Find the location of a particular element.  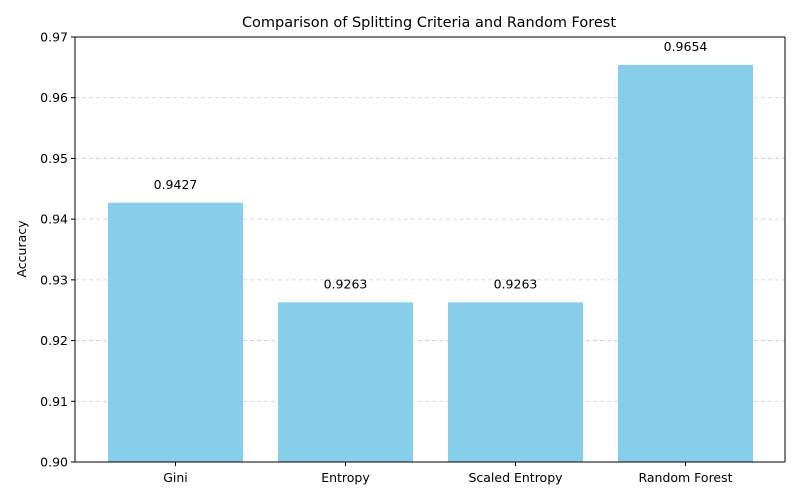

x-ticks: Gini Entropy Scaled Entropy Random Forest is located at coordinates (448, 473).